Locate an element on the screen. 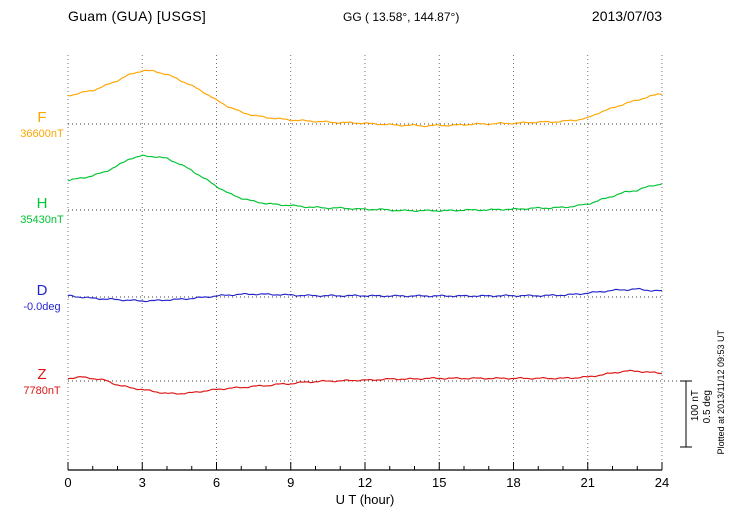 The height and width of the screenshot is (520, 730). plot-date: 2013/07/03 is located at coordinates (626, 16).